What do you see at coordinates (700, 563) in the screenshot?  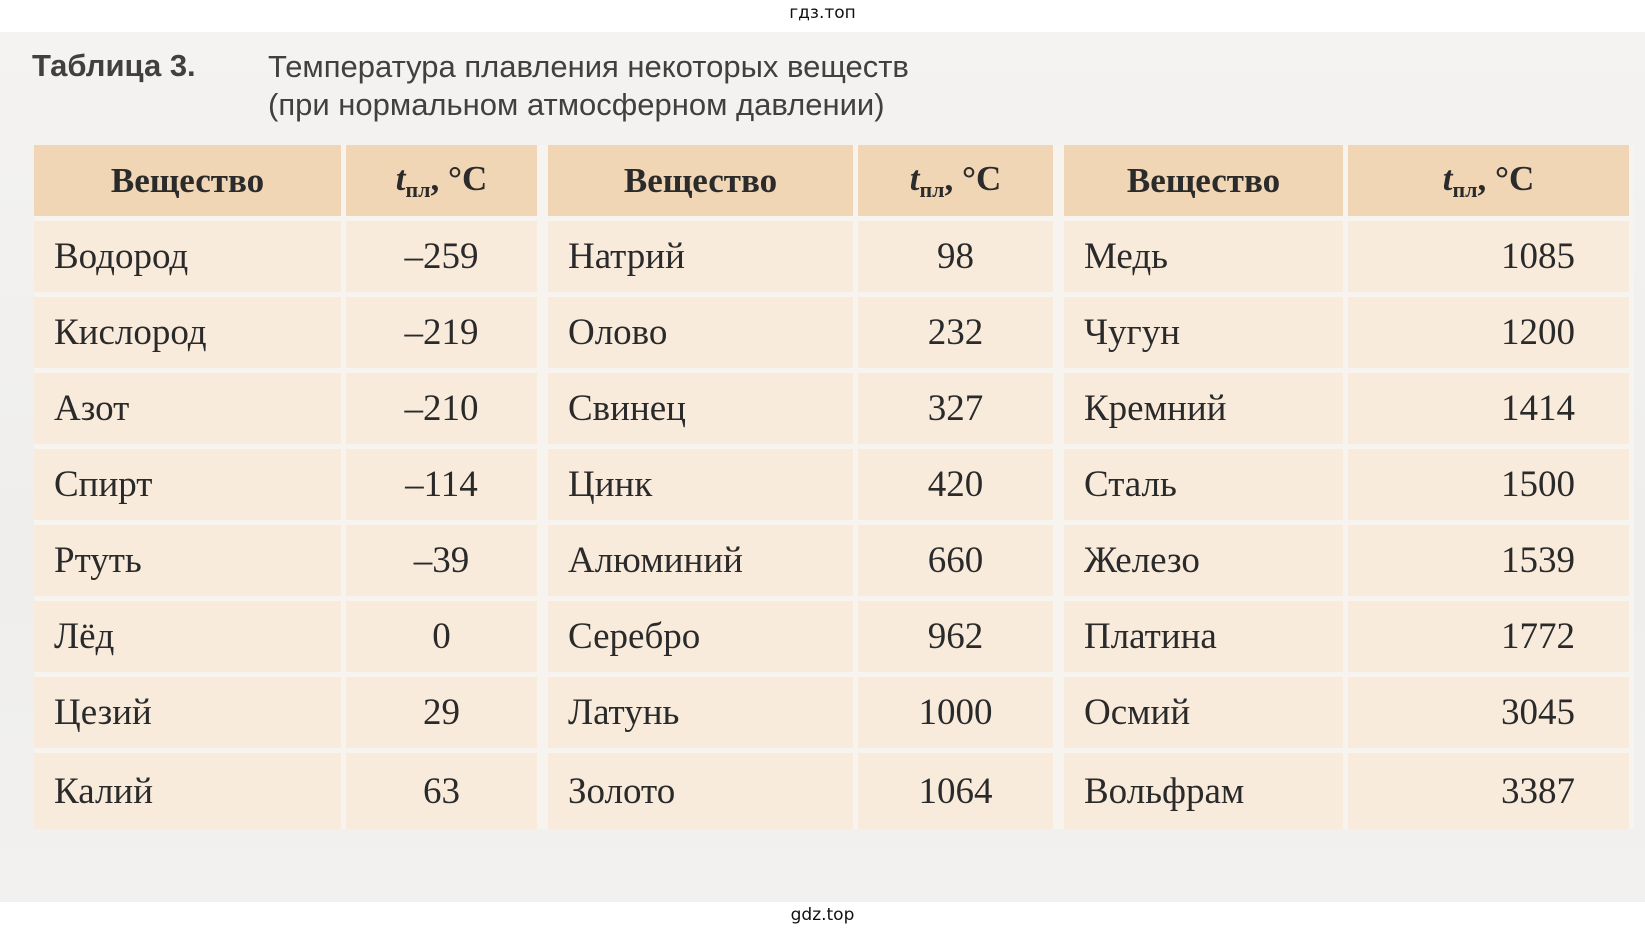 I see `substance-cell: Алюминий` at bounding box center [700, 563].